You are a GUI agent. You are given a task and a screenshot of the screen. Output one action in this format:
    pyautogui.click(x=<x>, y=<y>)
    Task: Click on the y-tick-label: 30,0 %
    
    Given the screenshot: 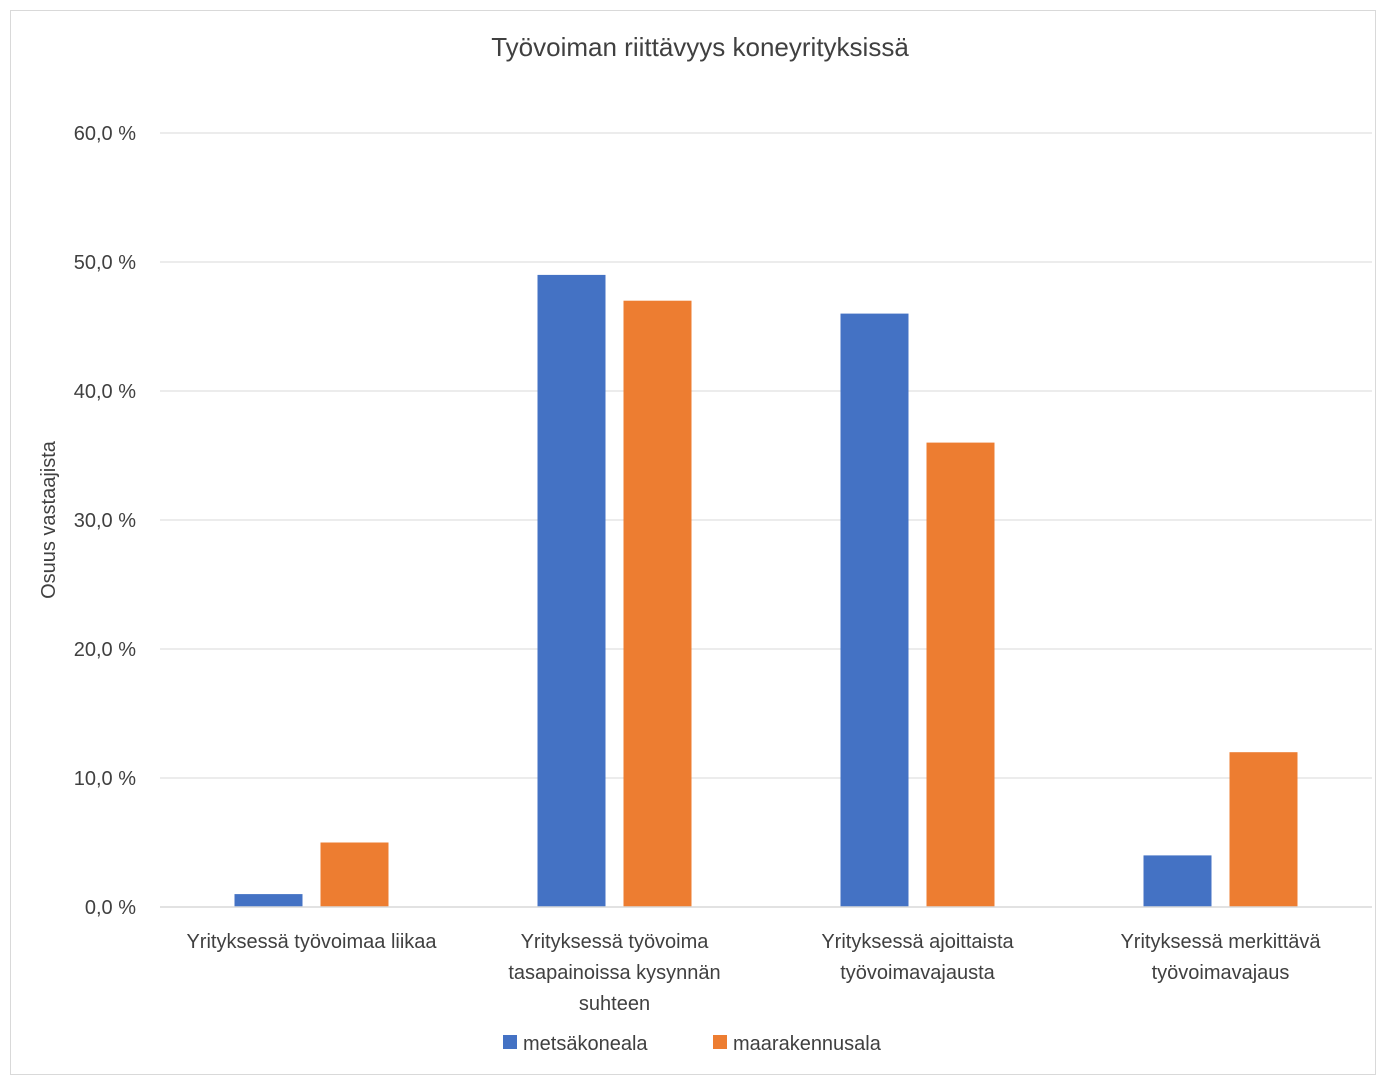 What is the action you would take?
    pyautogui.click(x=105, y=521)
    